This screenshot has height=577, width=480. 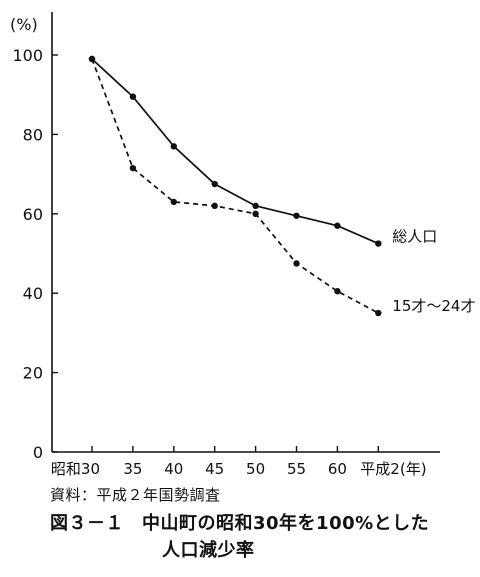 I want to click on y-axis-label: (%), so click(x=24, y=24).